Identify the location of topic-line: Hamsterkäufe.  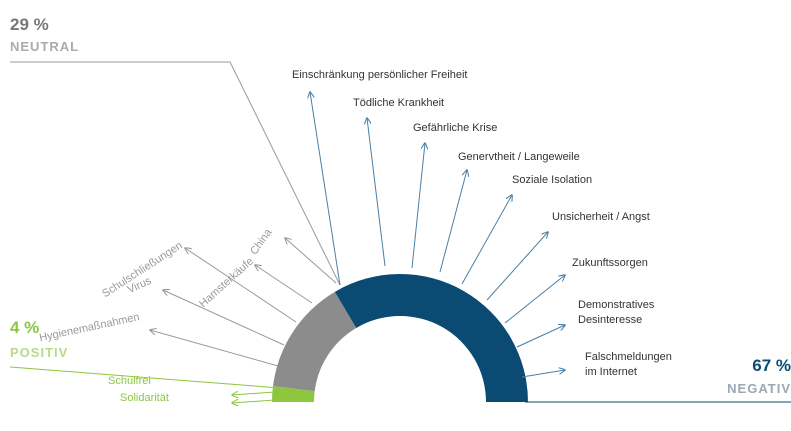
(226, 282).